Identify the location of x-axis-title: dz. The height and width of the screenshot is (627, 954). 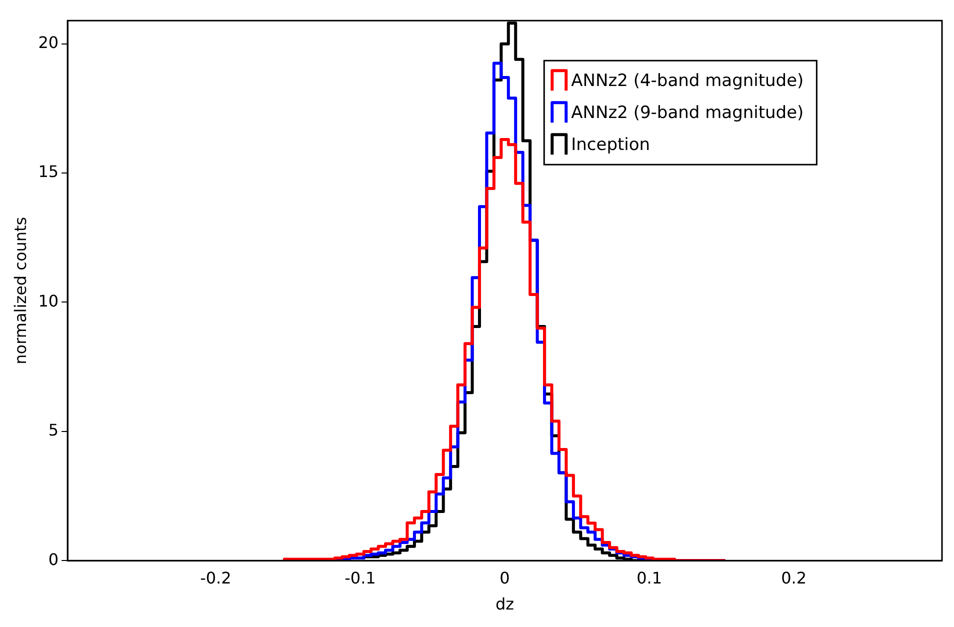
(505, 604).